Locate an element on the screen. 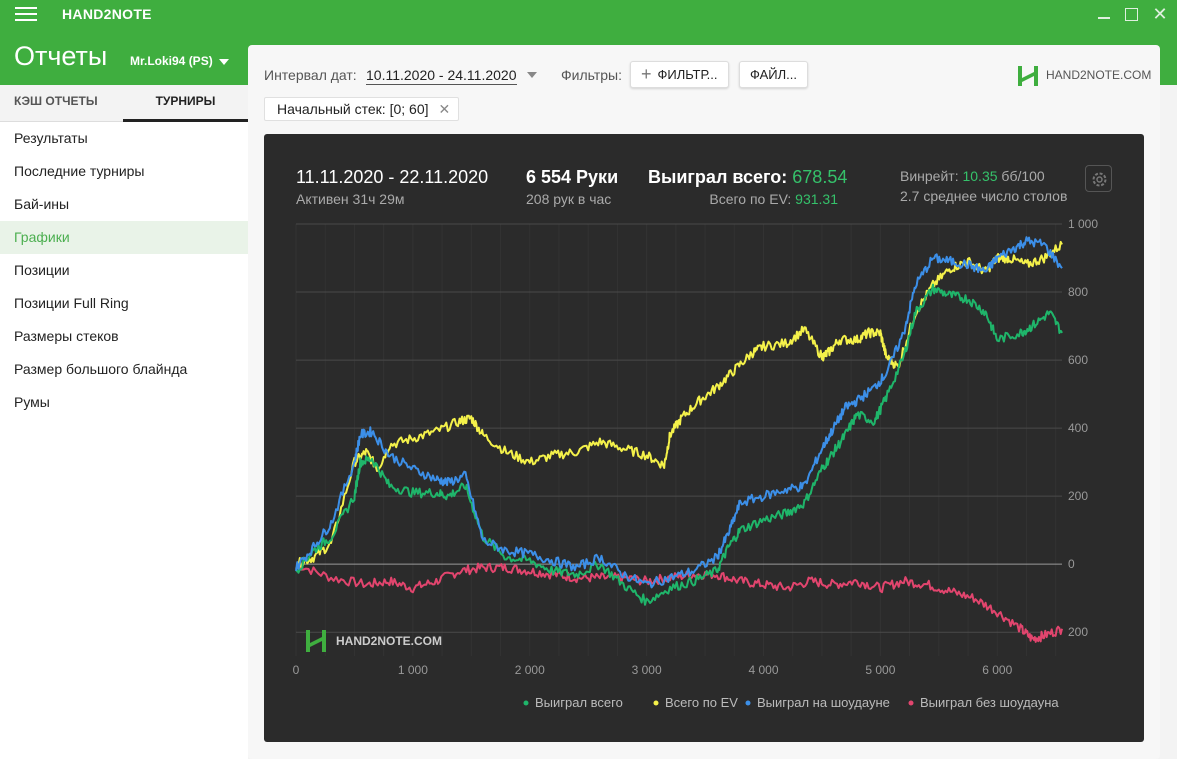 This screenshot has width=1177, height=759. title-bar: HAND2NOTE ✕ is located at coordinates (588, 14).